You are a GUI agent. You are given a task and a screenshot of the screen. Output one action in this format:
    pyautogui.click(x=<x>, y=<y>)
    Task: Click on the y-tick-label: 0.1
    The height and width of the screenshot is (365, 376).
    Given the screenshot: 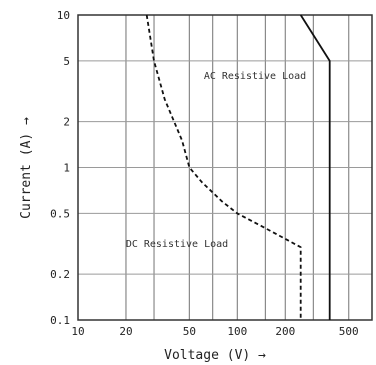 What is the action you would take?
    pyautogui.click(x=60, y=320)
    